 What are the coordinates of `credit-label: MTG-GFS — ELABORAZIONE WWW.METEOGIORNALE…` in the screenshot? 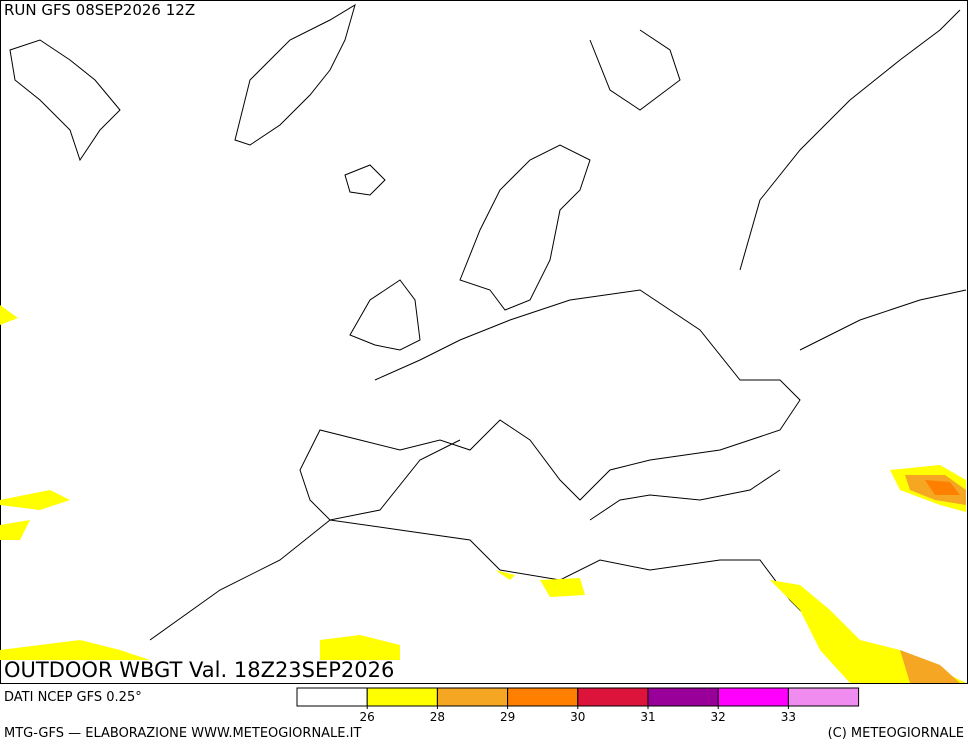 It's located at (182, 733).